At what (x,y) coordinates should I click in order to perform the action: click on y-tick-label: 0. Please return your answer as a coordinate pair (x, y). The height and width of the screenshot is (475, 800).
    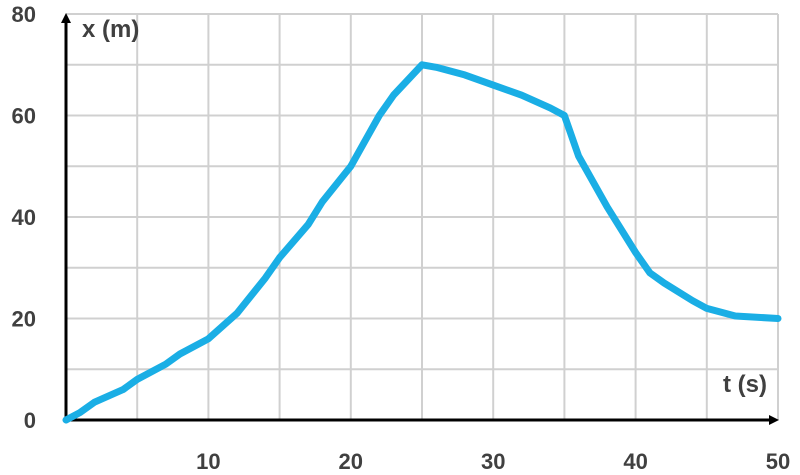
    Looking at the image, I should click on (30, 420).